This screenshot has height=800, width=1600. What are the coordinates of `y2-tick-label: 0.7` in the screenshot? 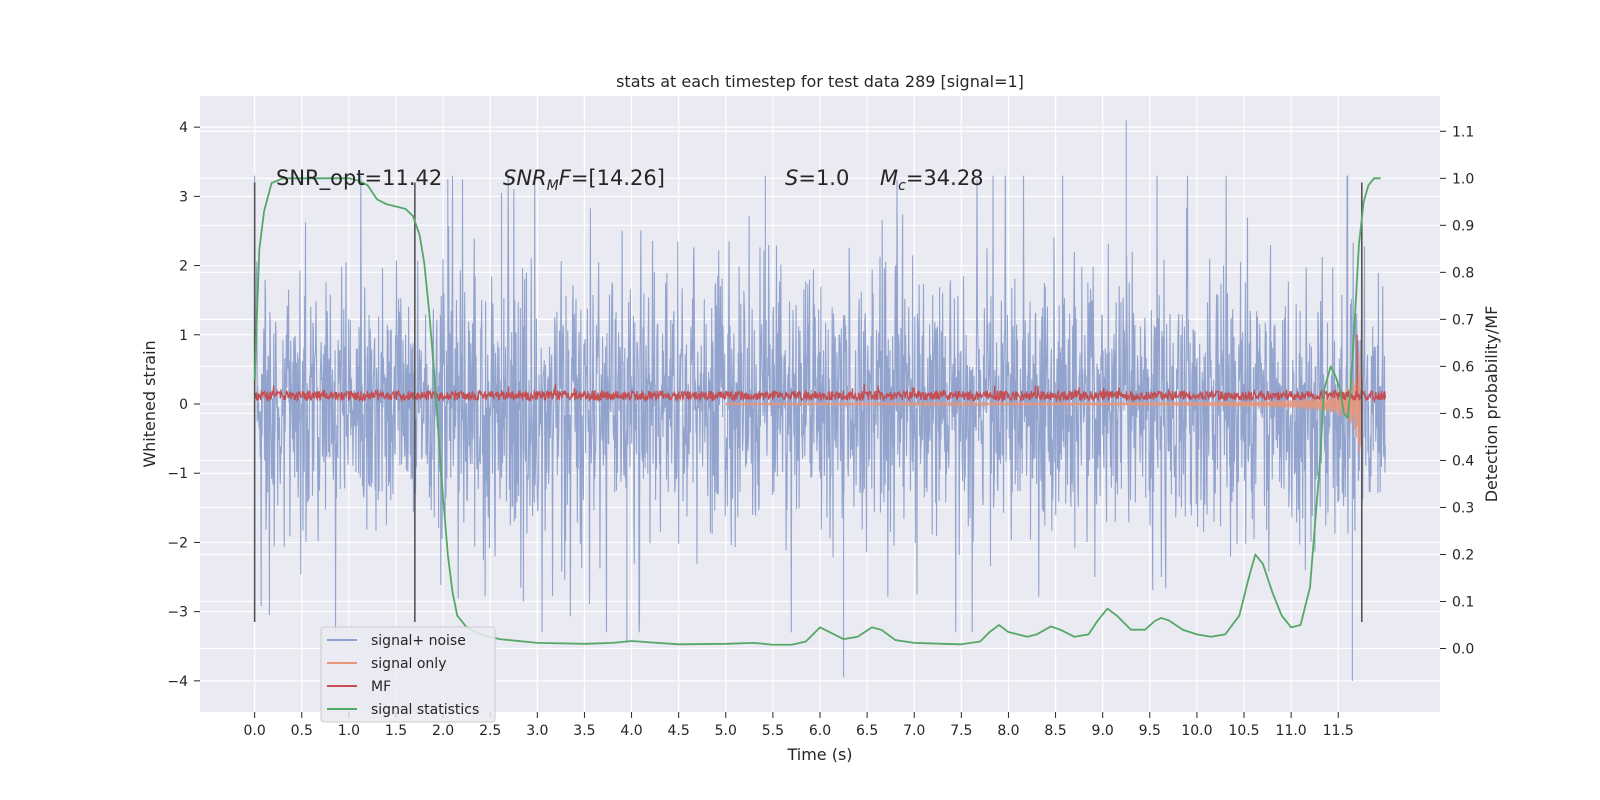 It's located at (1463, 320).